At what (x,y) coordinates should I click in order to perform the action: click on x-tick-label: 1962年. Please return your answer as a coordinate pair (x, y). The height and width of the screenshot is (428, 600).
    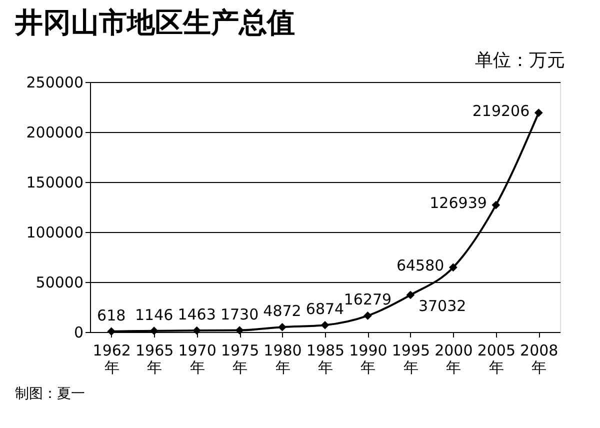
    Looking at the image, I should click on (111, 359).